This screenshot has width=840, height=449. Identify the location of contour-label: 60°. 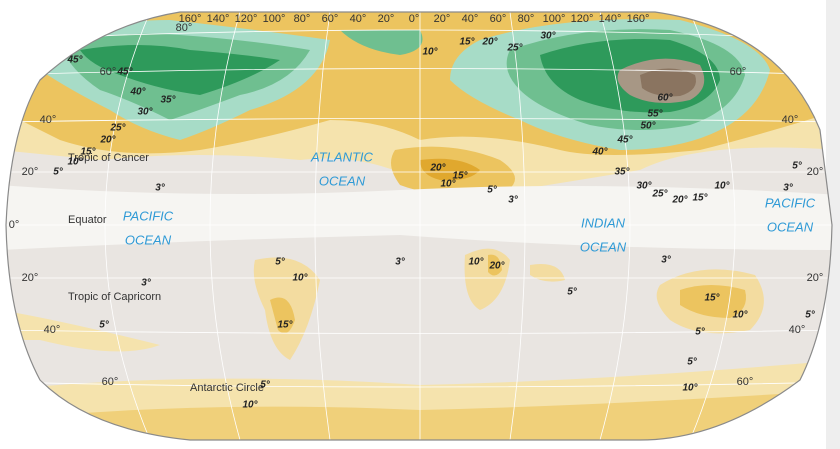
(665, 98).